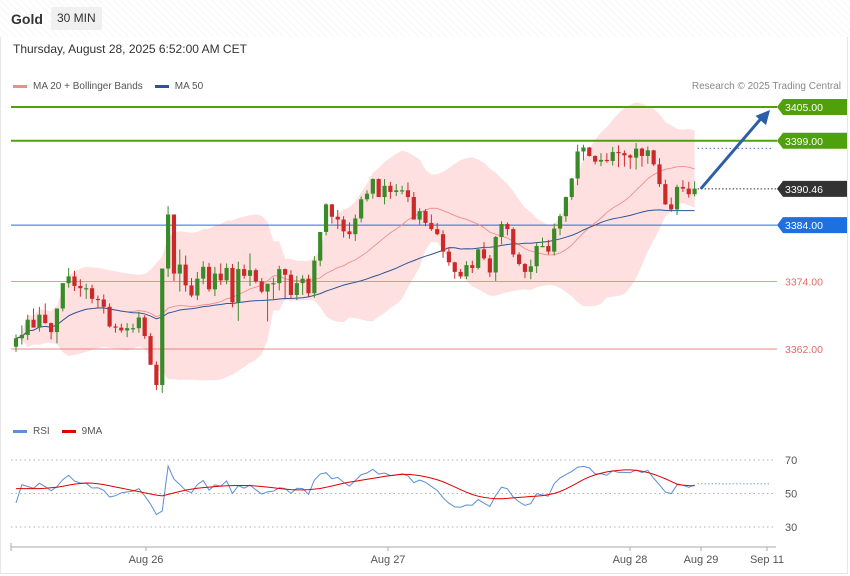 This screenshot has height=576, width=850. Describe the element at coordinates (766, 86) in the screenshot. I see `credit-text: Research © 2025 Trading Central` at that location.